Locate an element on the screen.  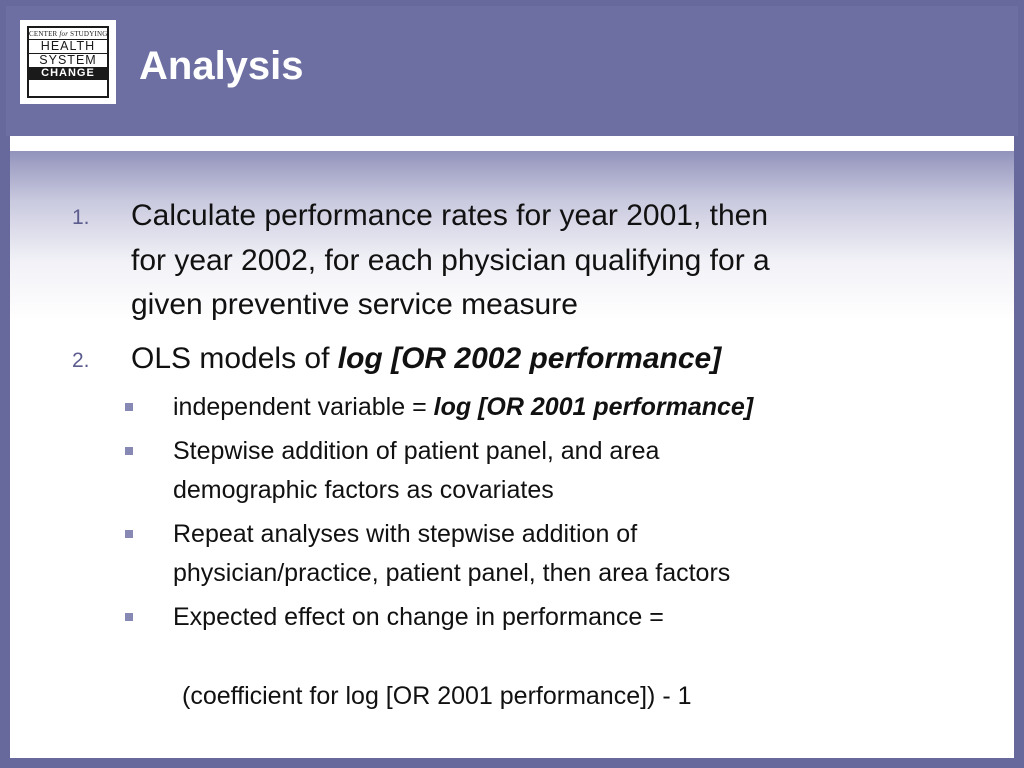
subitem-1-emphasis: log [OR 2001 performance] is located at coordinates (593, 407).